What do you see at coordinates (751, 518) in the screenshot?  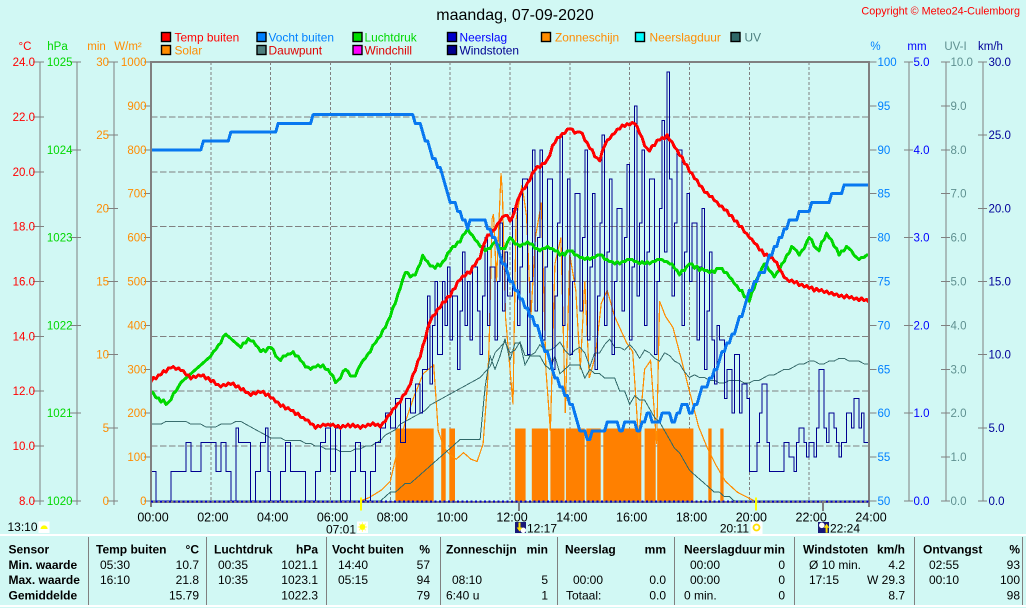 I see `svg-text: 20:00` at bounding box center [751, 518].